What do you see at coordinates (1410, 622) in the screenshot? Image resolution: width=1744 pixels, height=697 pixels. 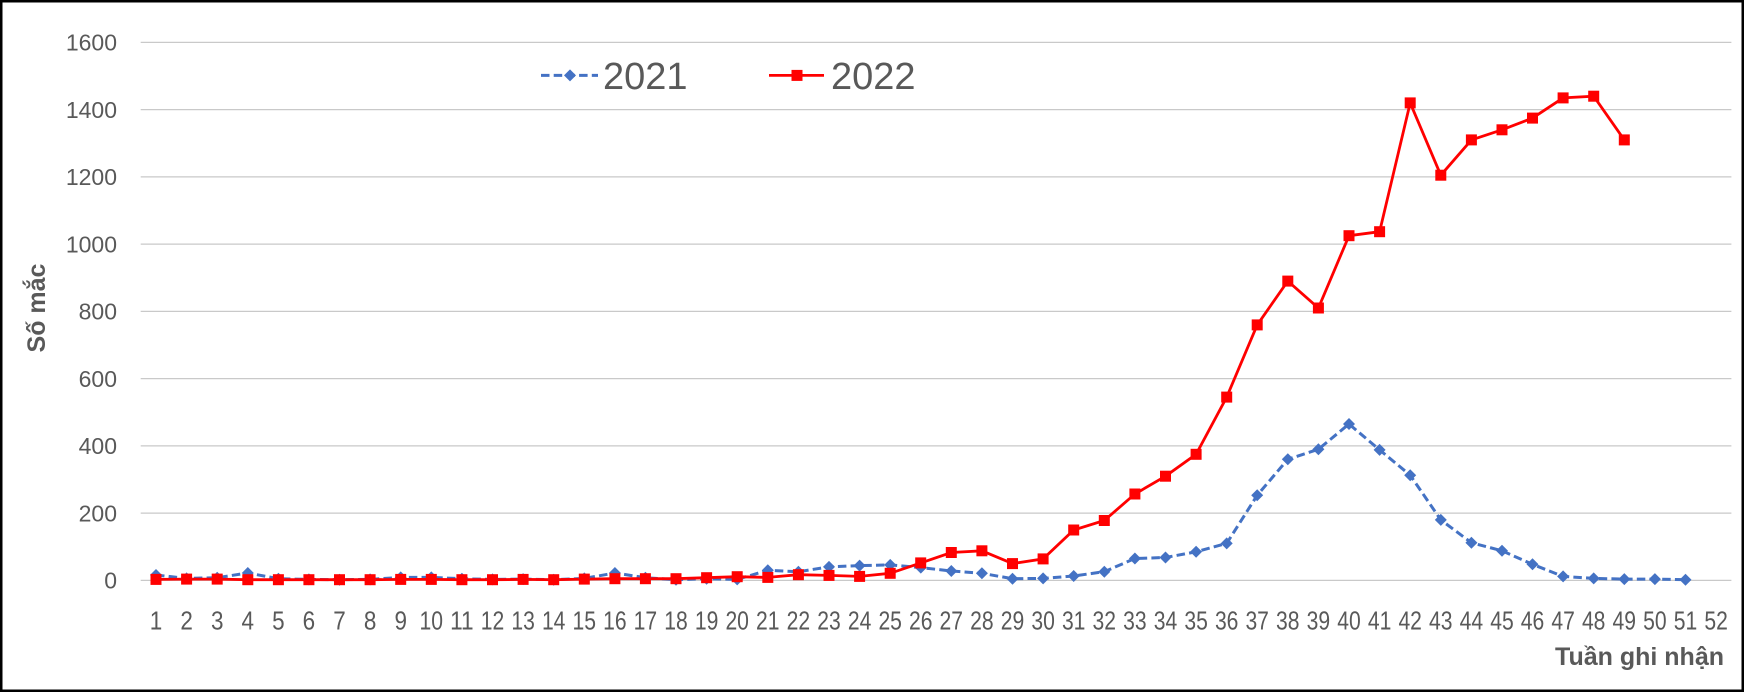 I see `svg-text: 42` at bounding box center [1410, 622].